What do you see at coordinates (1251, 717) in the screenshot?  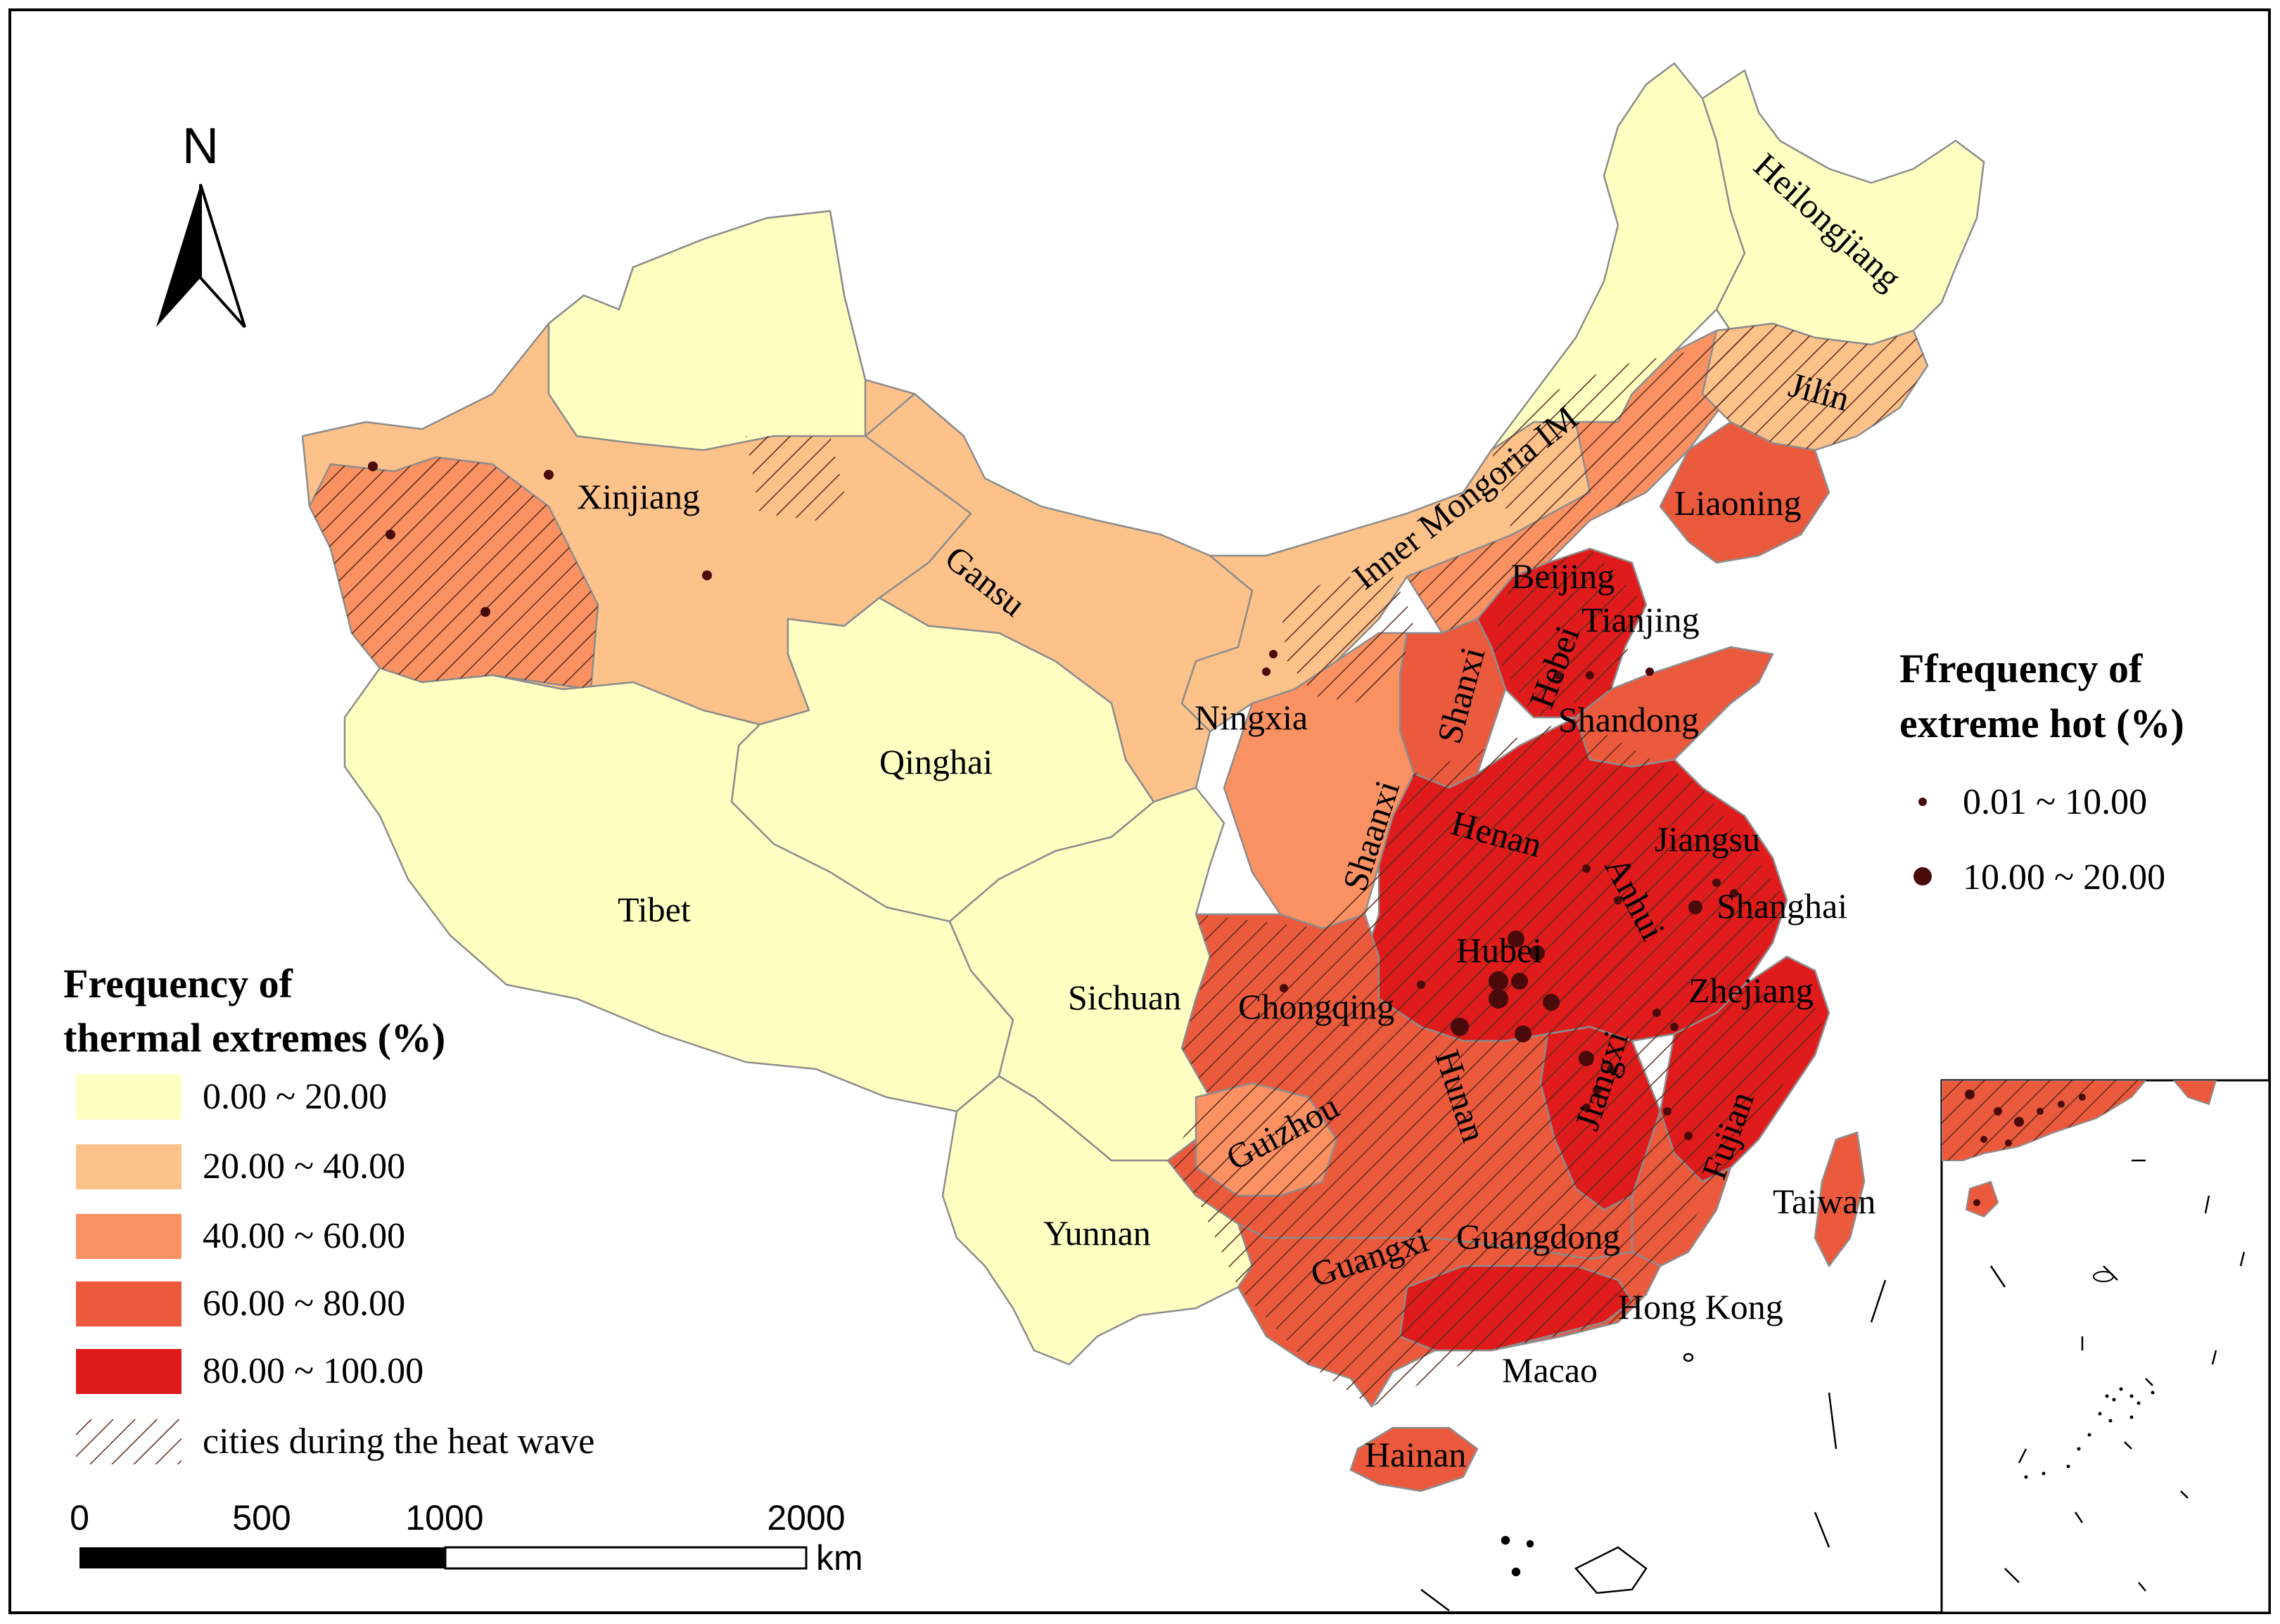 I see `label-ningxia: Ningxia` at bounding box center [1251, 717].